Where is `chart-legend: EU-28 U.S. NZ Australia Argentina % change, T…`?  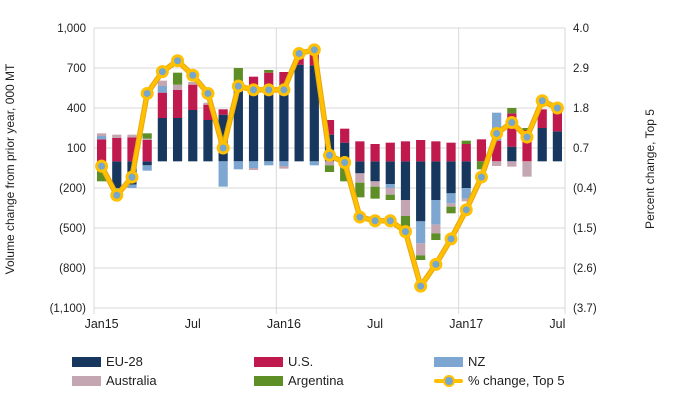
chart-legend: EU-28 U.S. NZ Australia Argentina % change, T… is located at coordinates (339, 373).